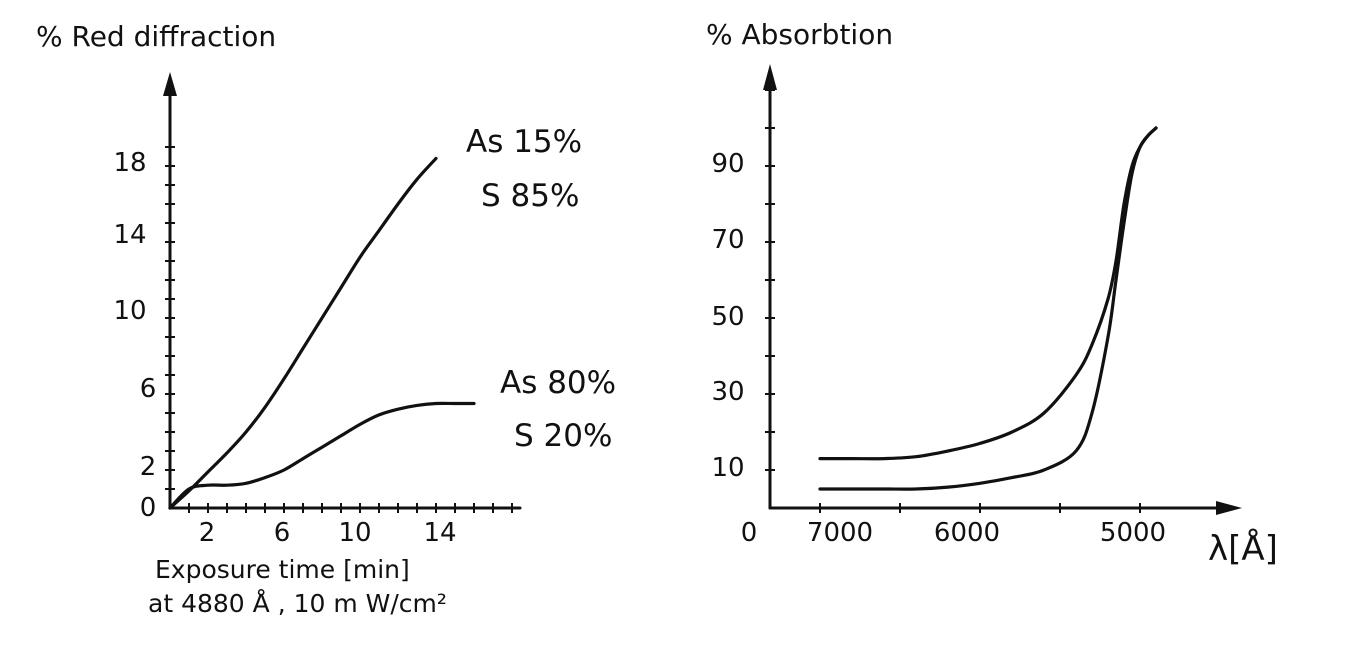  I want to click on series-a-annotation-line2: S 85%, so click(530, 196).